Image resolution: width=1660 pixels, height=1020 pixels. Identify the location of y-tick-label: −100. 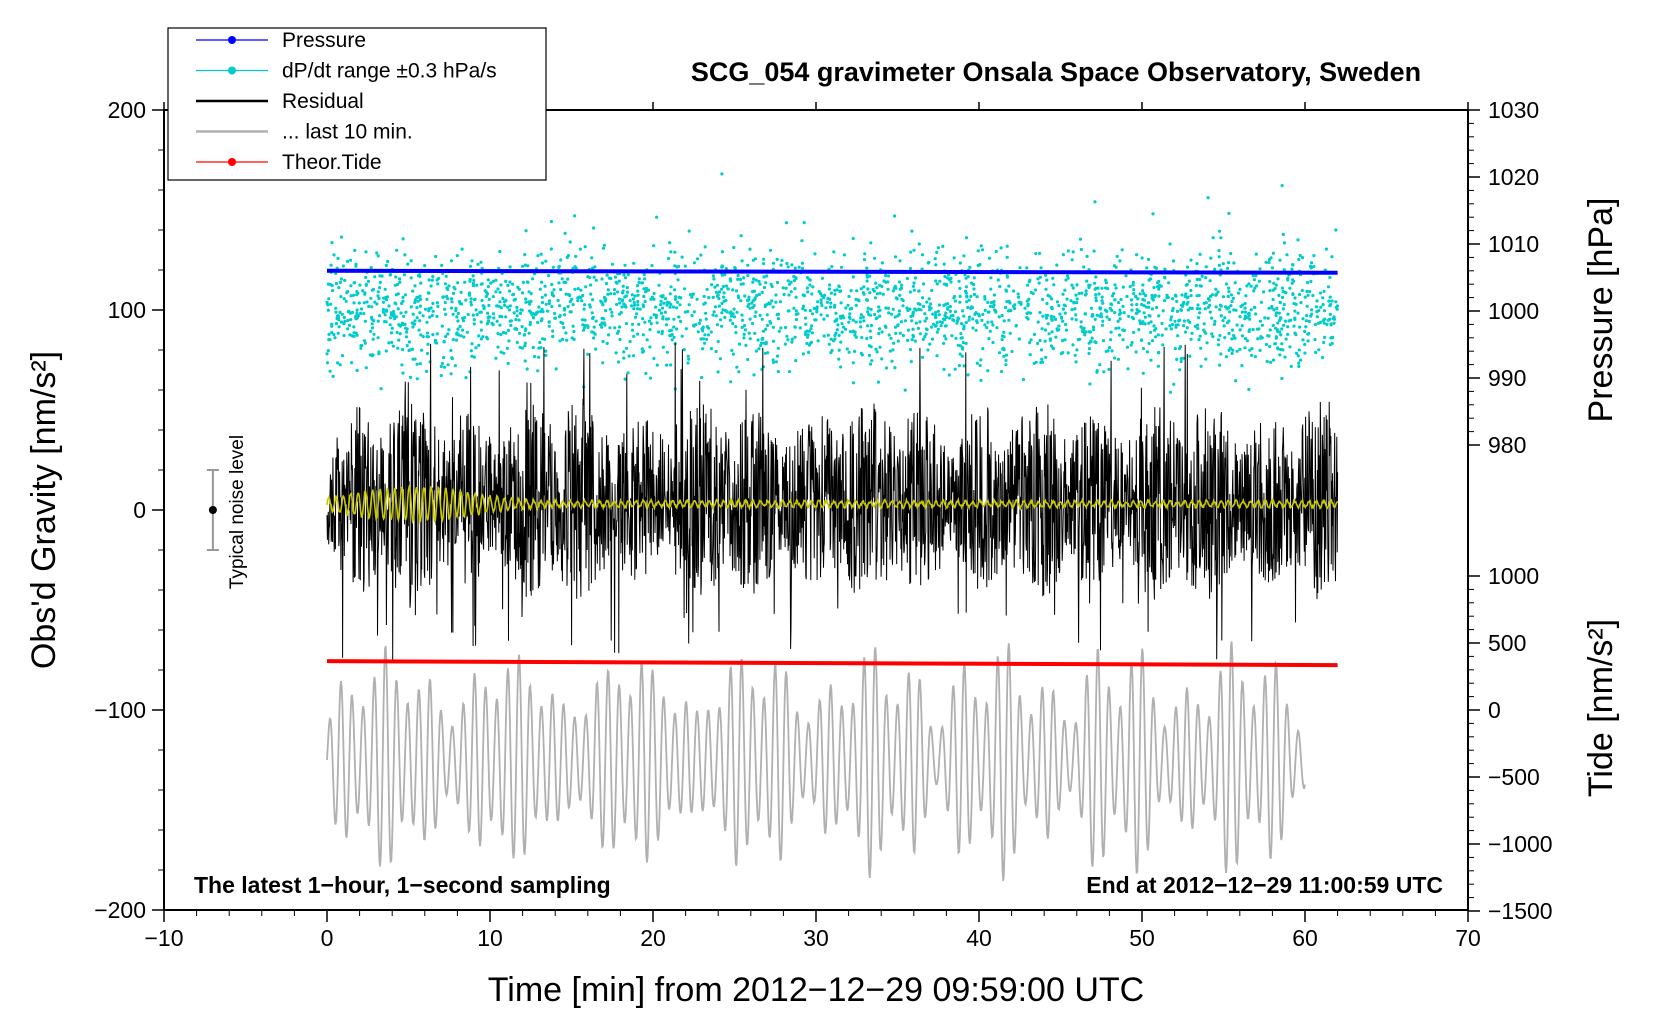
(120, 710).